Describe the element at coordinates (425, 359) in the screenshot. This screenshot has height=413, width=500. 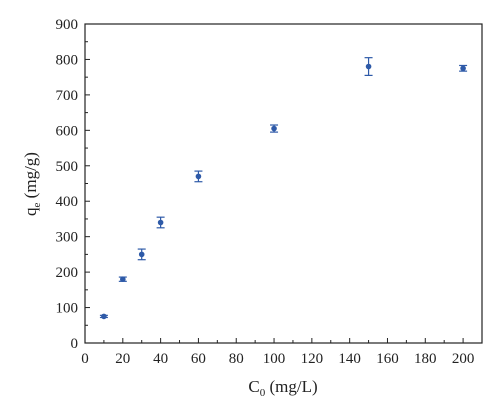
I see `x-tick-label: 180` at that location.